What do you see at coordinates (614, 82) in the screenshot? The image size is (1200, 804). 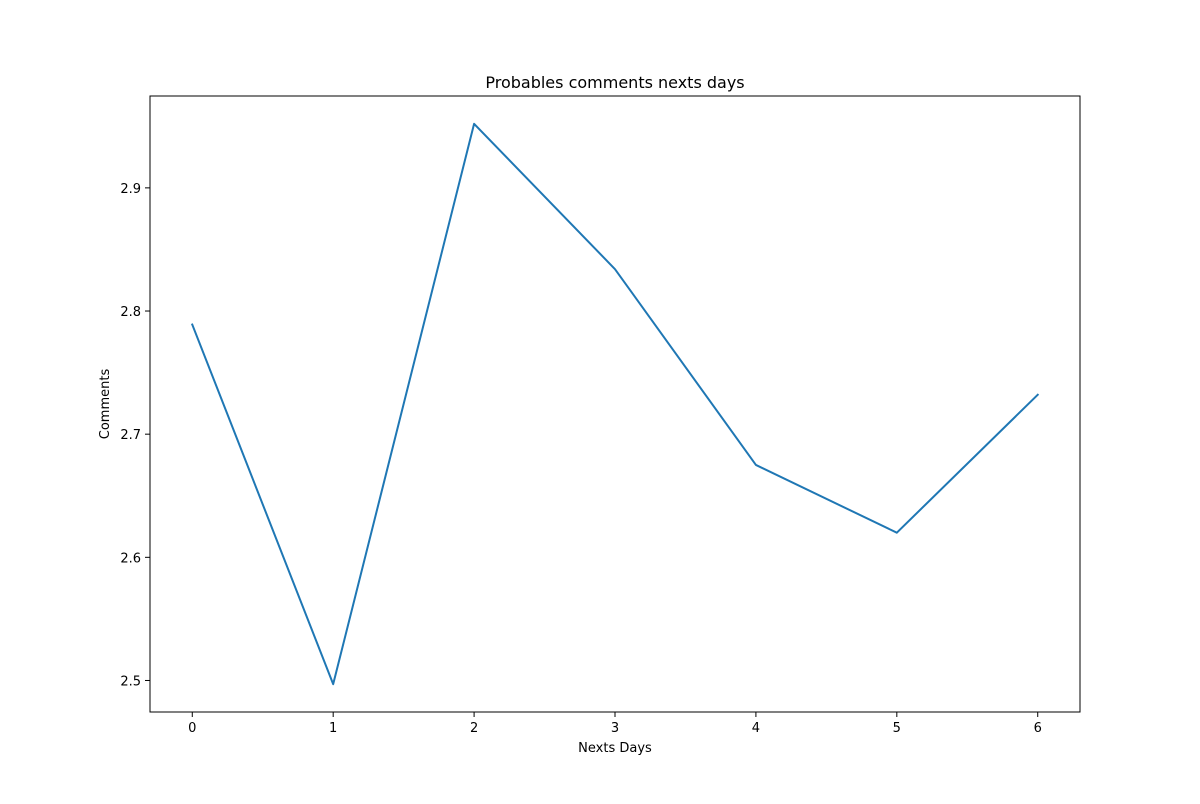 I see `chart-title: Probables comments nexts days` at bounding box center [614, 82].